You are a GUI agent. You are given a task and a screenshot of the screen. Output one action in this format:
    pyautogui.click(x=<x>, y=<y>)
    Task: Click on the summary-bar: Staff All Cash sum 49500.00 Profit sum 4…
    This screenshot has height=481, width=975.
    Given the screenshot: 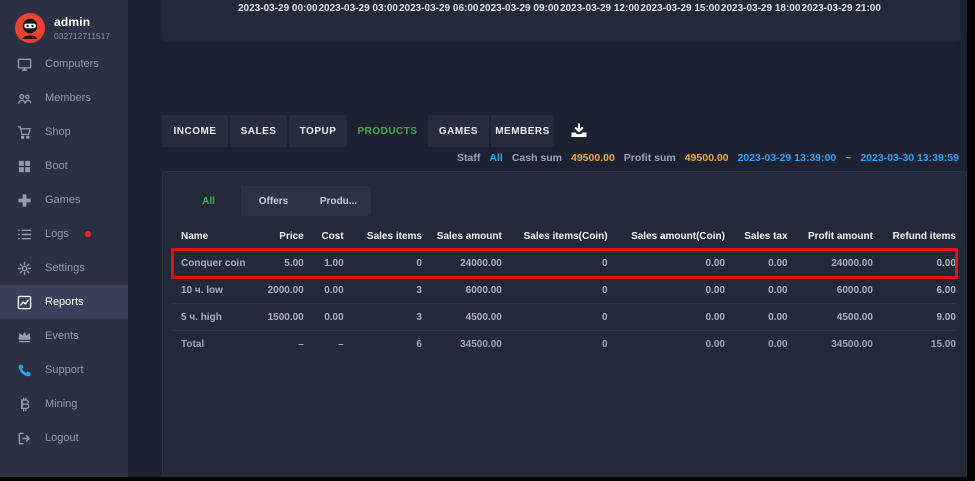 What is the action you would take?
    pyautogui.click(x=564, y=158)
    